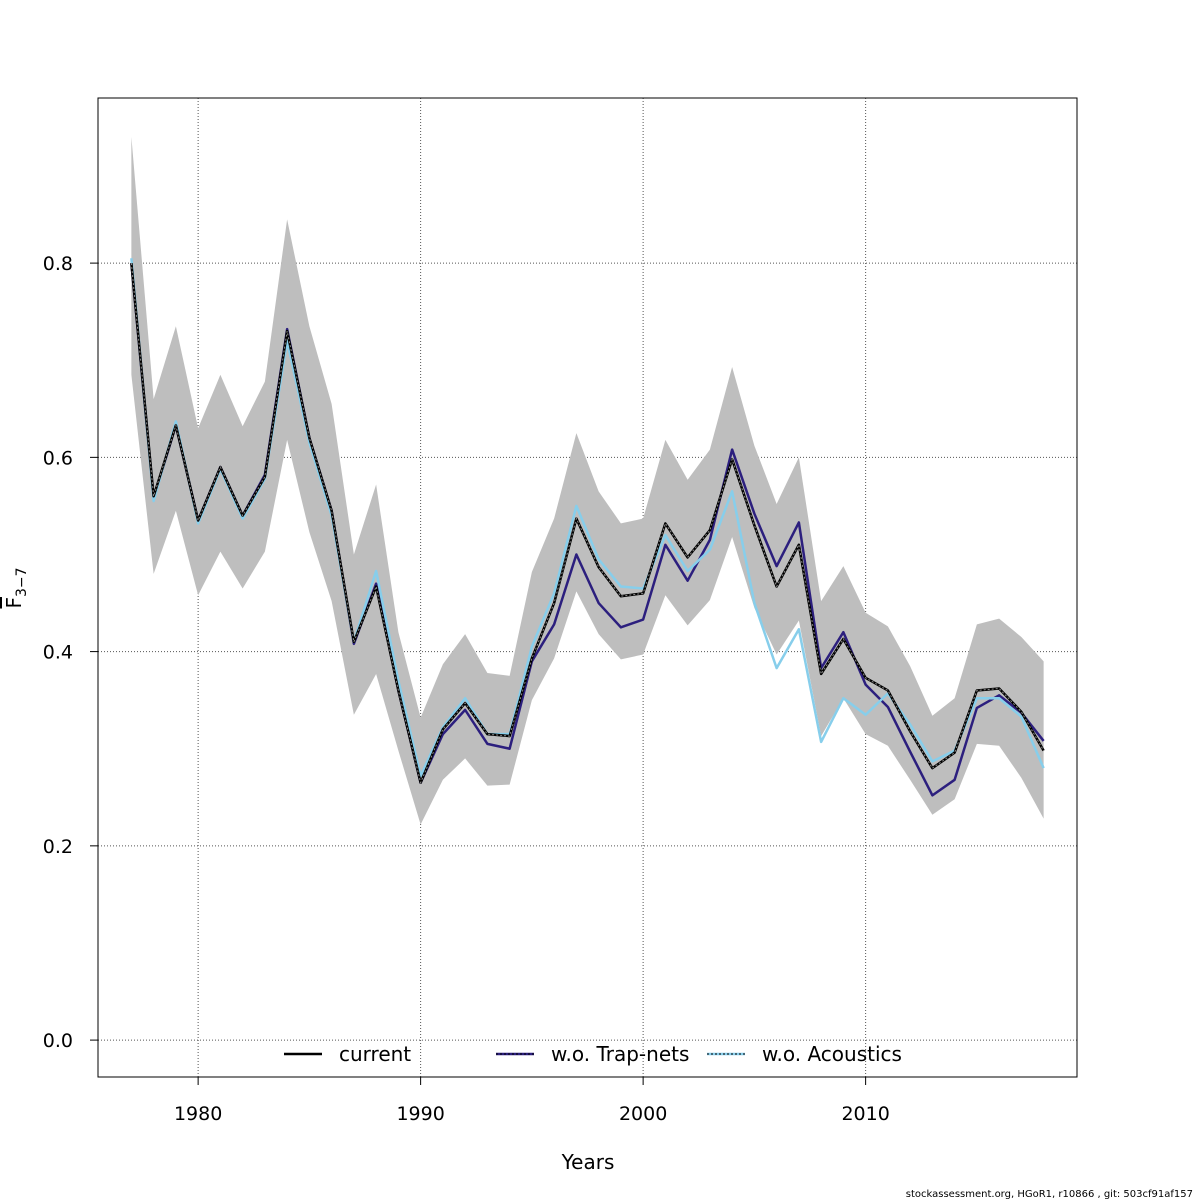  I want to click on y-tick-label: 0.8, so click(58, 264).